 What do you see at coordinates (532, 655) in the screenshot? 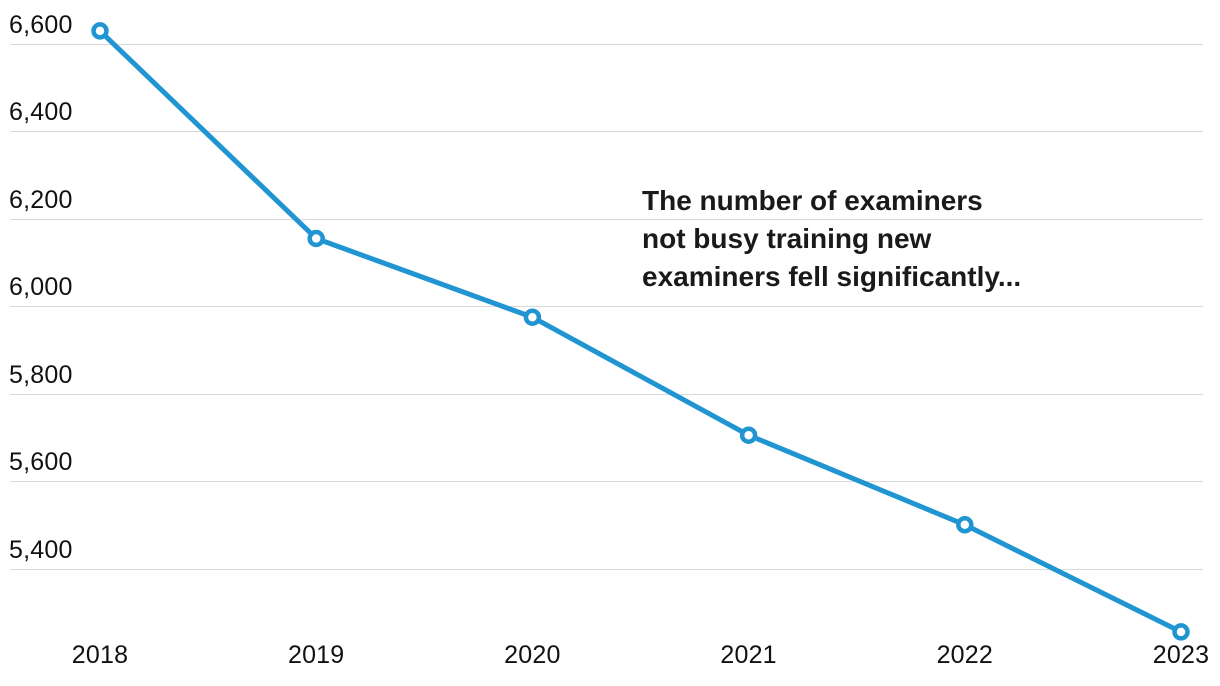
I see `x-tick-label-2020: 2020` at bounding box center [532, 655].